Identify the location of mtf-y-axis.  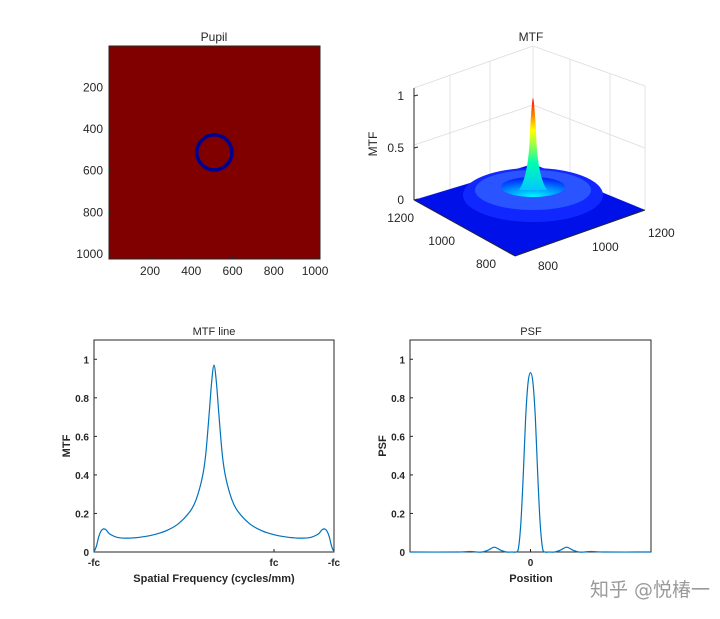
(464, 228).